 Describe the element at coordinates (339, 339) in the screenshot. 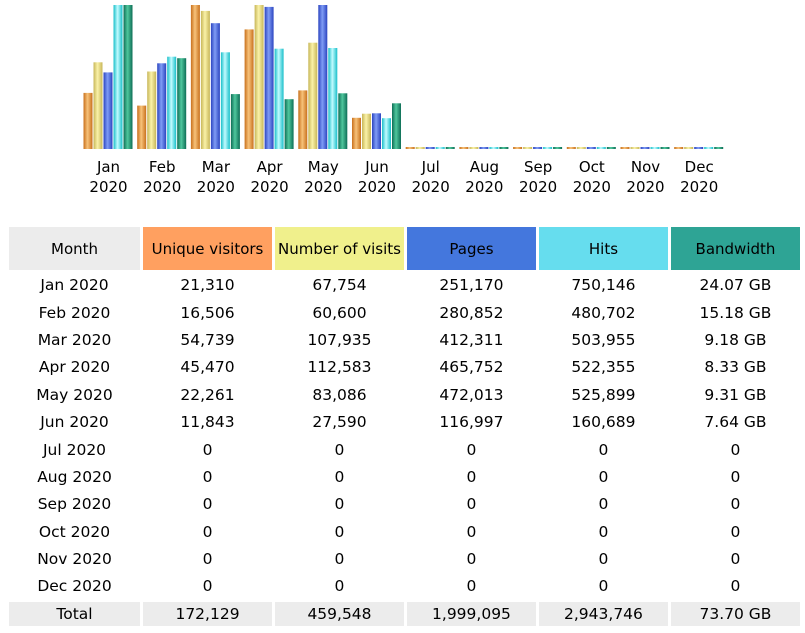

I see `cell-visits: 107,935` at that location.